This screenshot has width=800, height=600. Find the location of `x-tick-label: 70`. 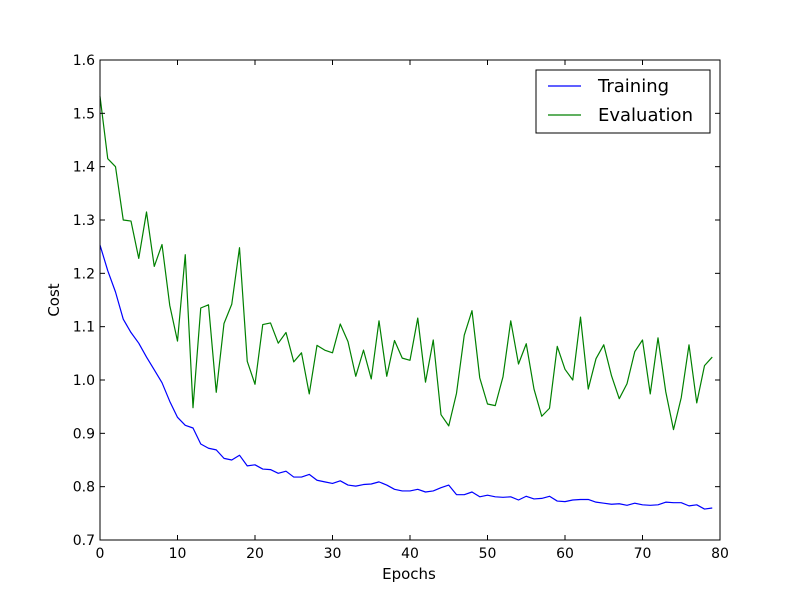

x-tick-label: 70 is located at coordinates (643, 554).